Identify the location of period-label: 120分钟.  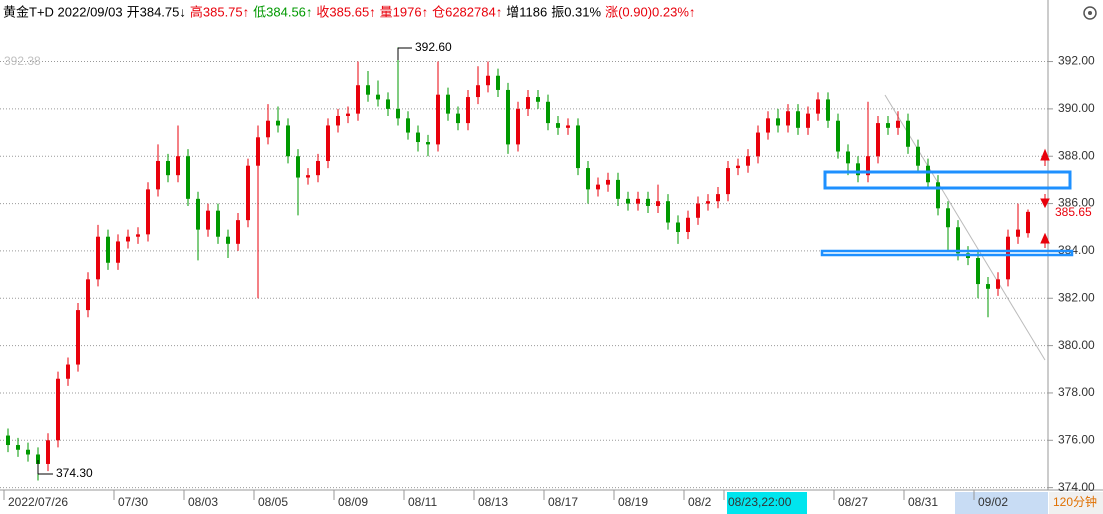
(1075, 501).